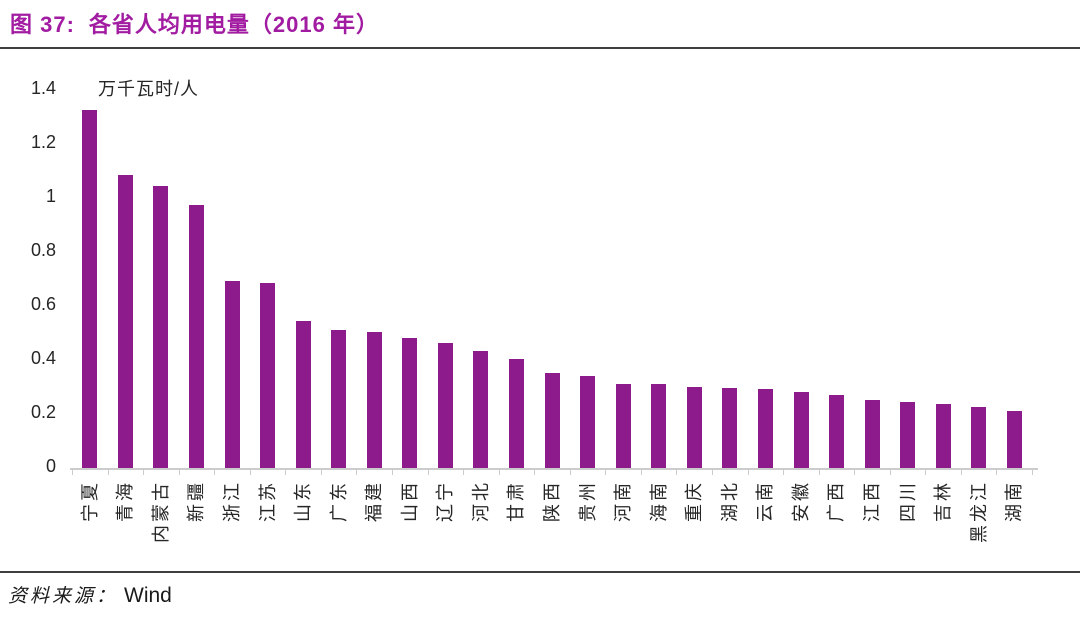 This screenshot has width=1080, height=623. Describe the element at coordinates (836, 501) in the screenshot. I see `x-axis-label: 广西` at that location.